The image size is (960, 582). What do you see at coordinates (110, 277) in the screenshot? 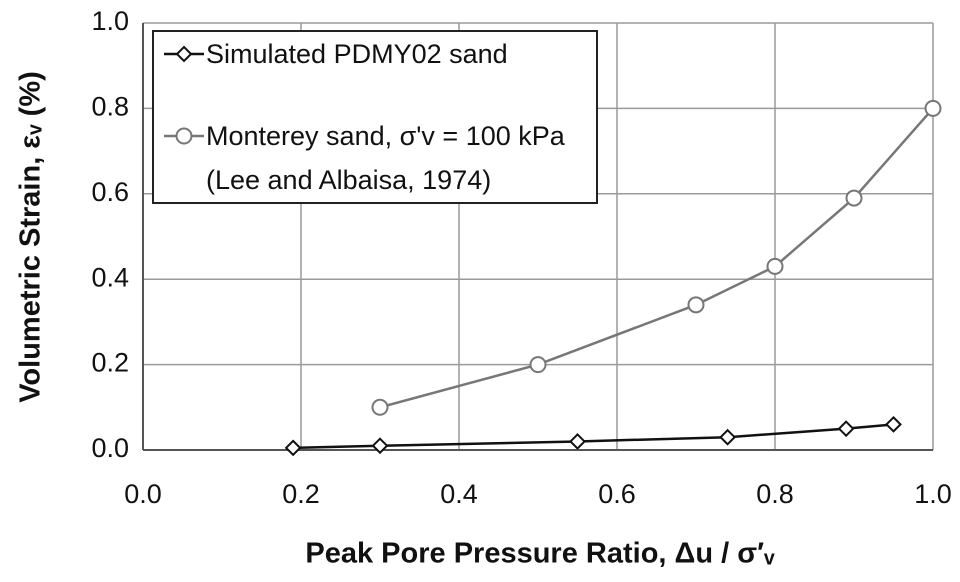
I see `y-tick-label: 0.4` at bounding box center [110, 277].